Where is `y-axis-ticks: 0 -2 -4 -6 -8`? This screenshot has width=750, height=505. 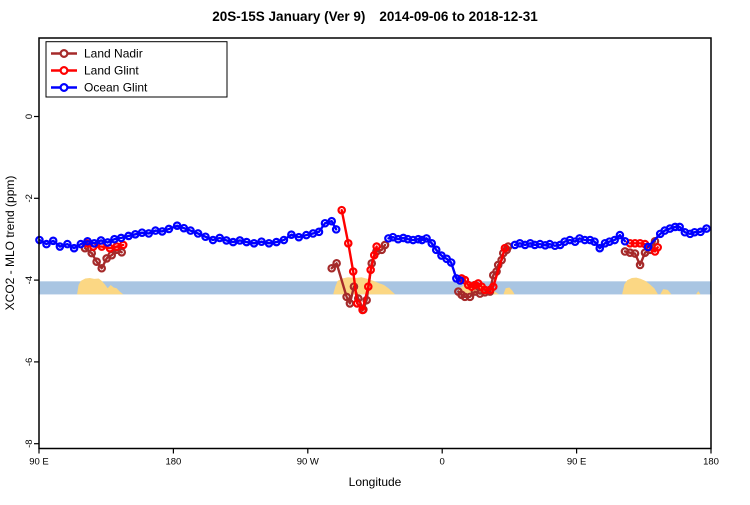 y-axis-ticks: 0 -2 -4 -6 -8 is located at coordinates (31, 281).